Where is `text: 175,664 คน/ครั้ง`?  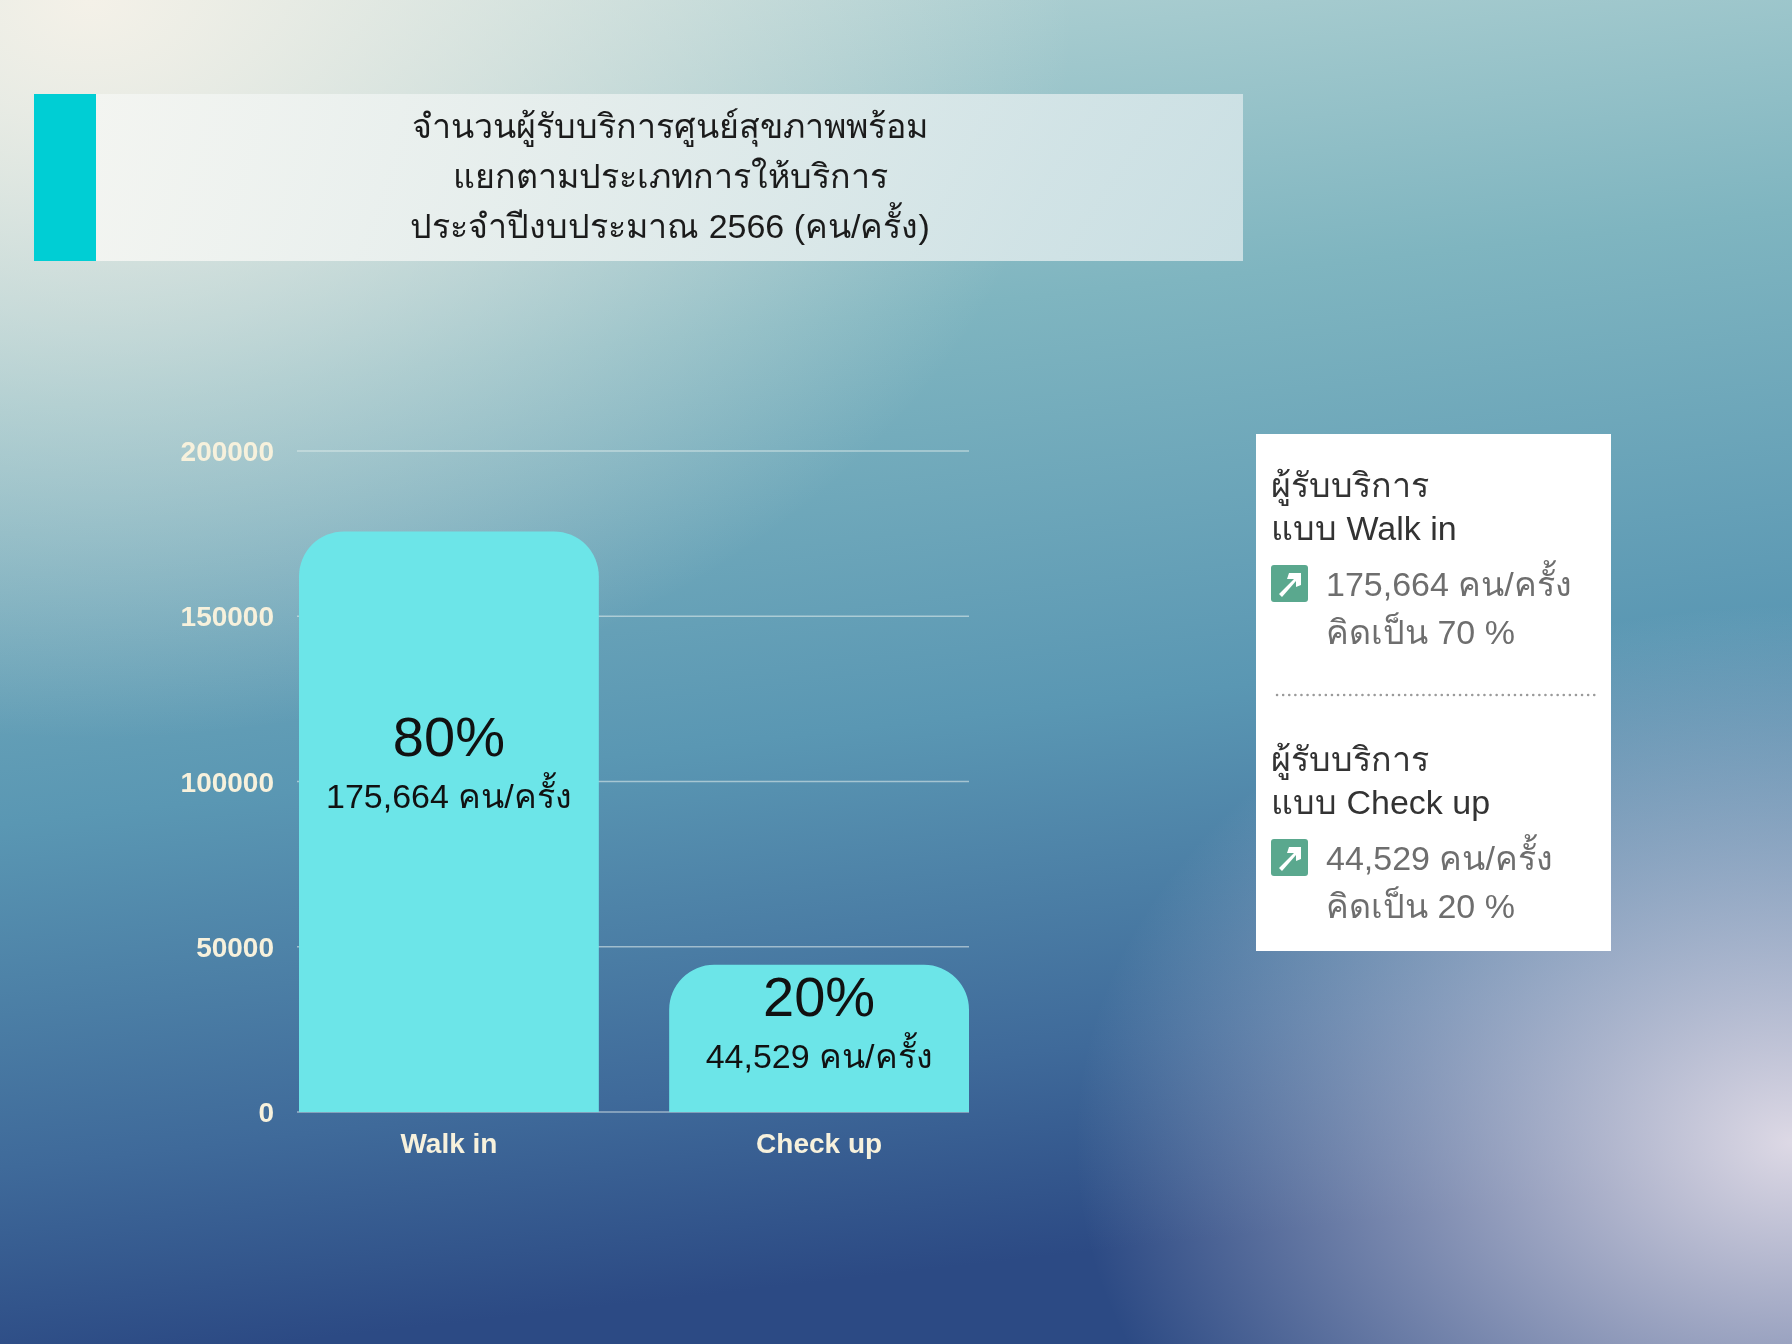
text: 175,664 คน/ครั้ง is located at coordinates (1449, 581).